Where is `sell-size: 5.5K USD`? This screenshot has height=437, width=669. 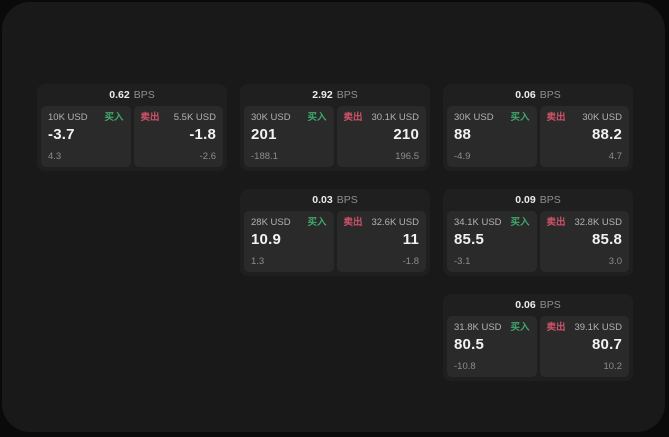 sell-size: 5.5K USD is located at coordinates (194, 117).